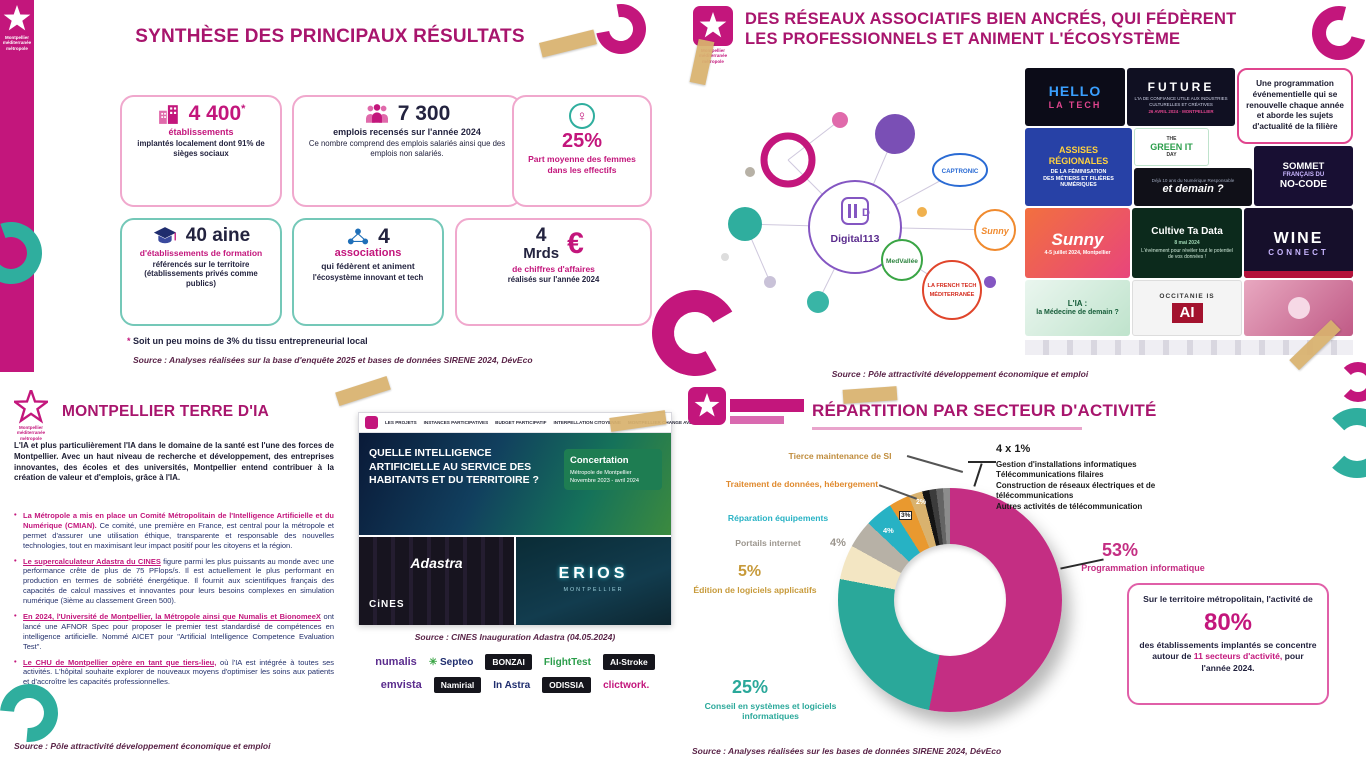 The height and width of the screenshot is (768, 1366). Describe the element at coordinates (1050, 475) in the screenshot. I see `quatre-item: Télécommunications filaires` at that location.